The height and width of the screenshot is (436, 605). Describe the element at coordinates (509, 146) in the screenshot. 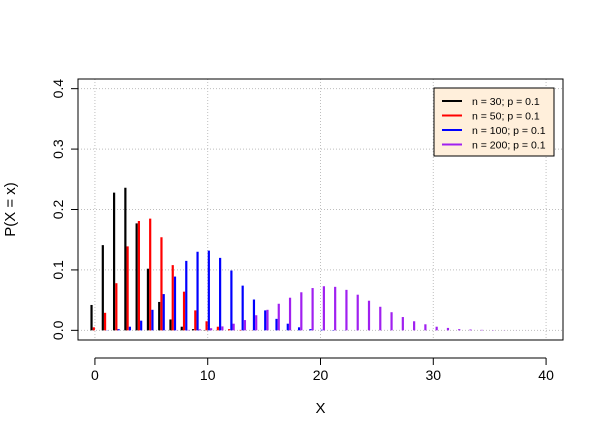

I see `legend-label-4: n = 200; p = 0.1` at that location.